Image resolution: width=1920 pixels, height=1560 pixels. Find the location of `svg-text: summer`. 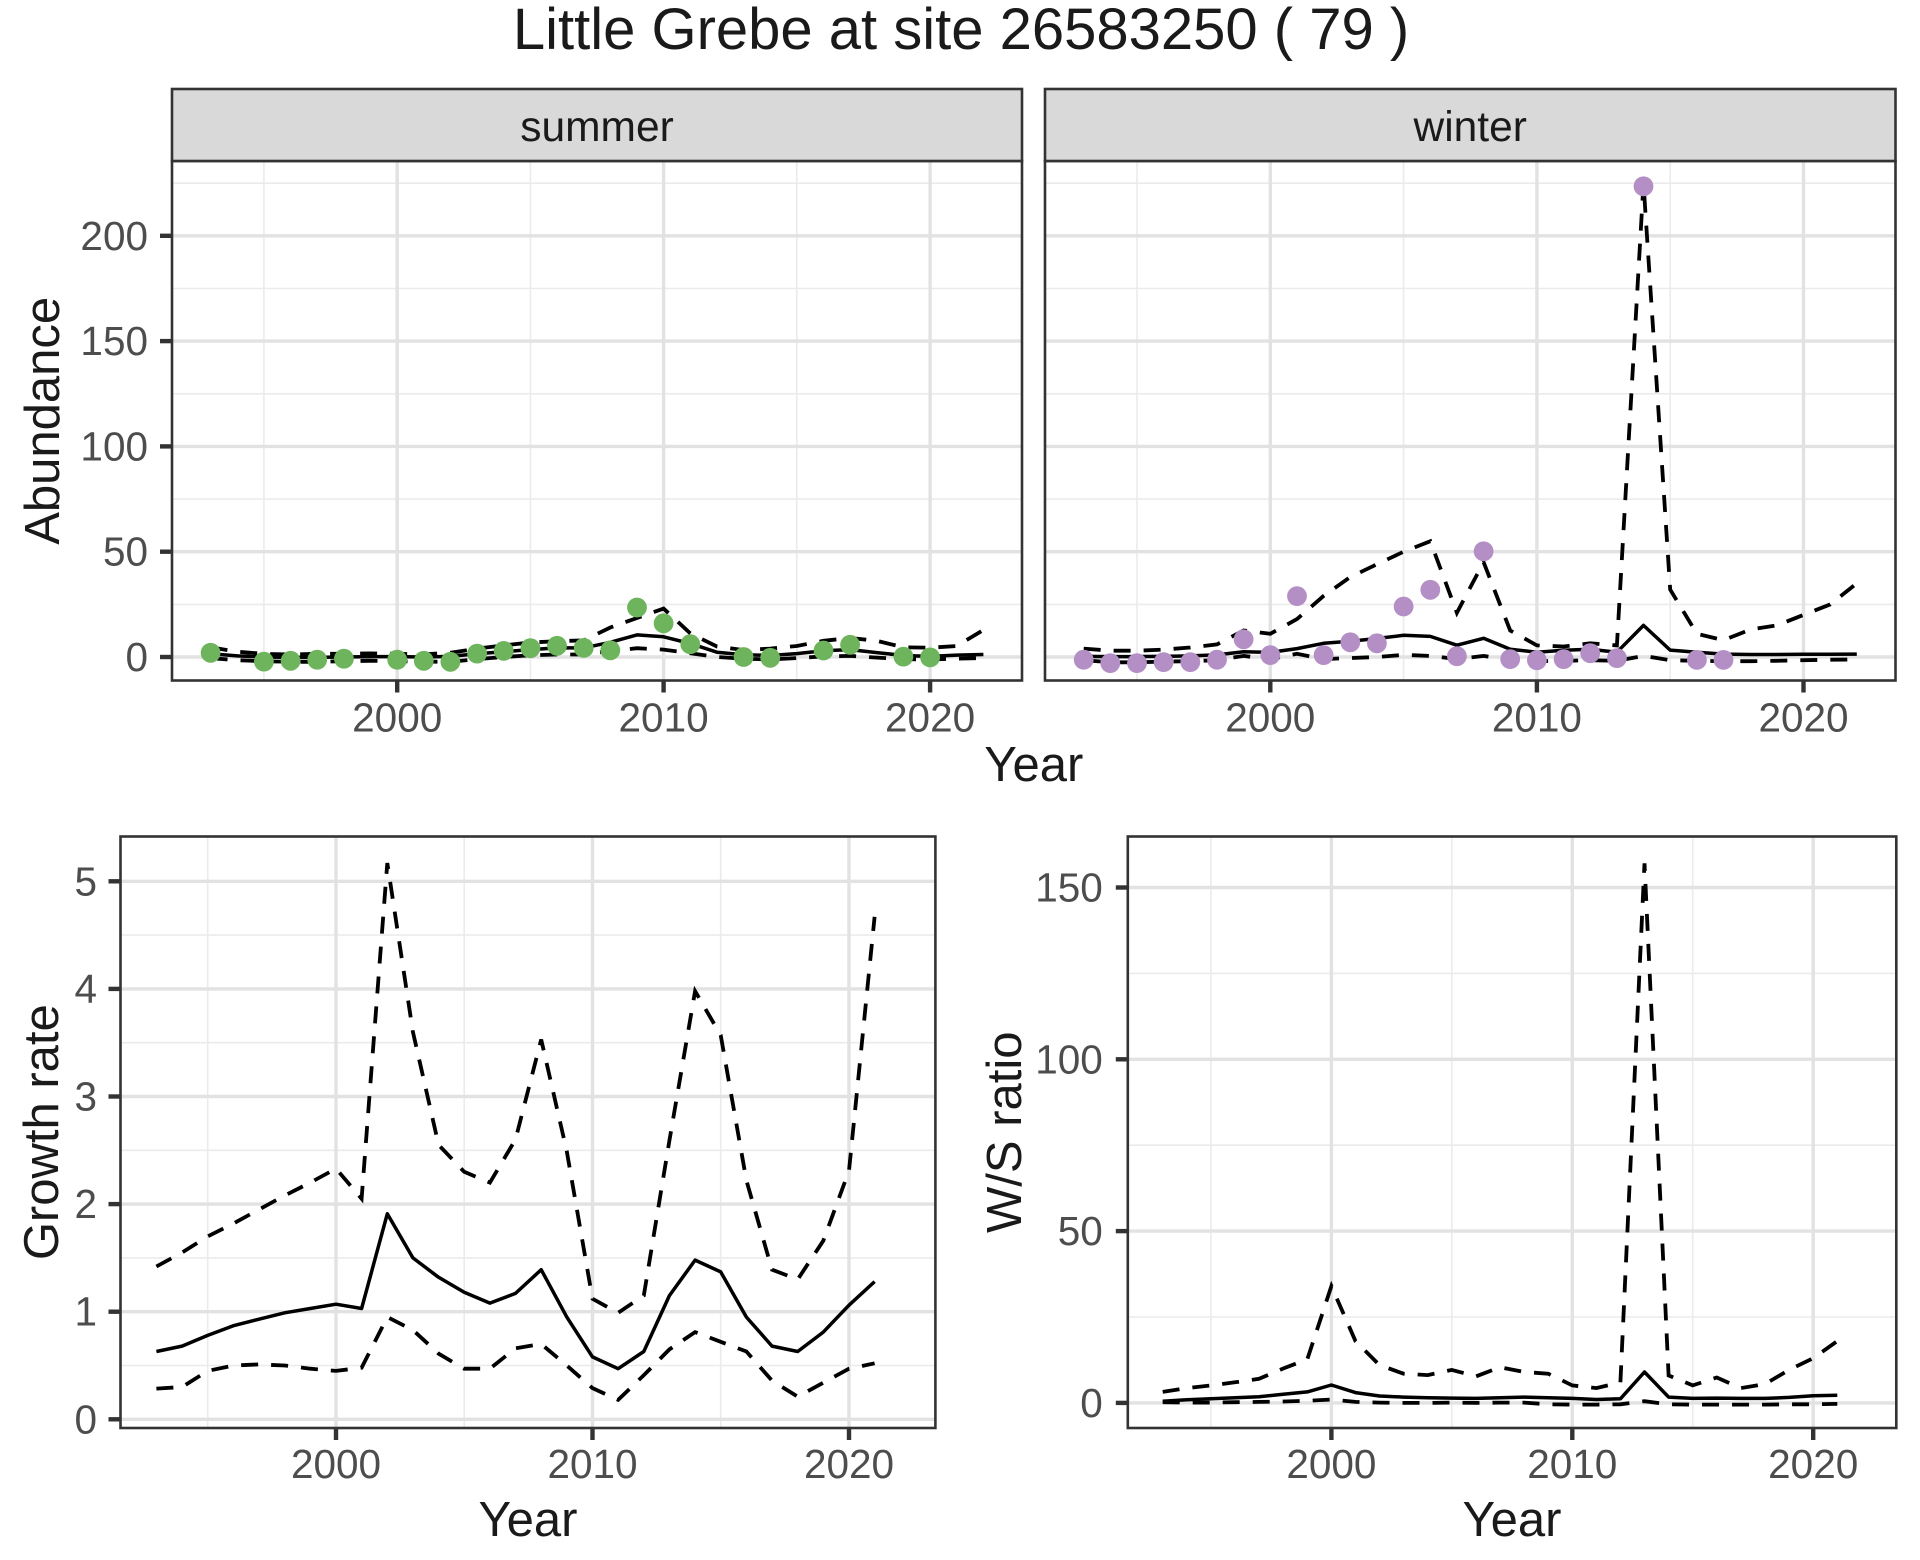

svg-text: summer is located at coordinates (596, 127).